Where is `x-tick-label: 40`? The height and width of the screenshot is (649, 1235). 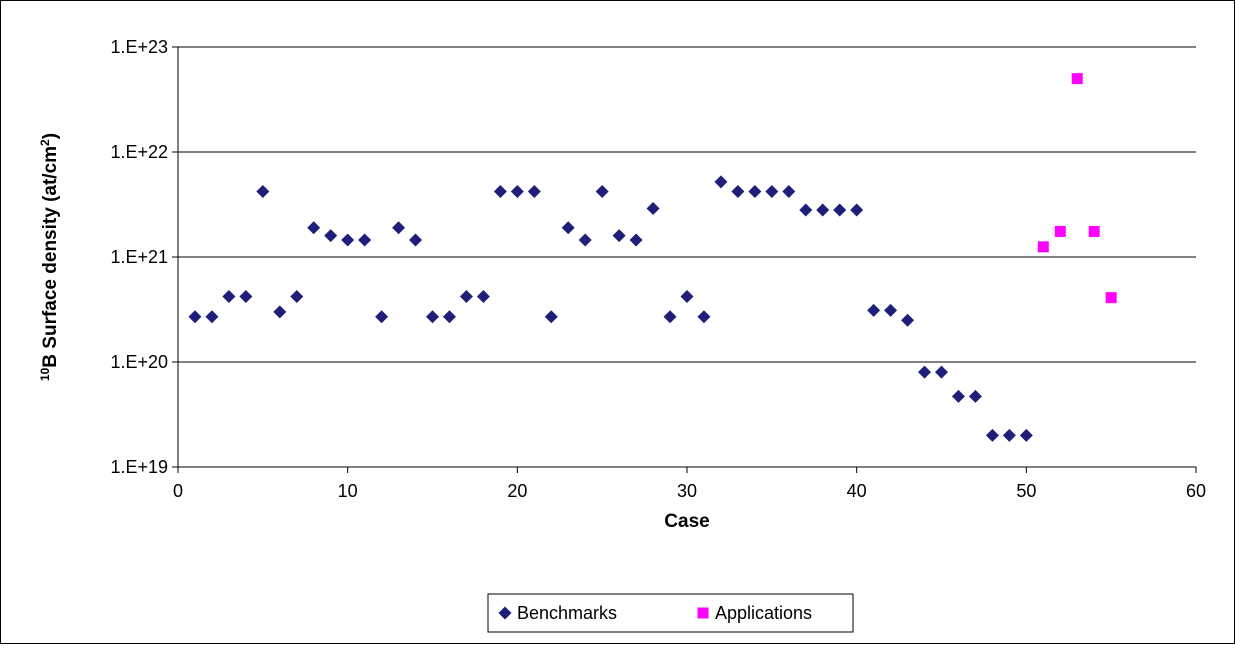
x-tick-label: 40 is located at coordinates (857, 491).